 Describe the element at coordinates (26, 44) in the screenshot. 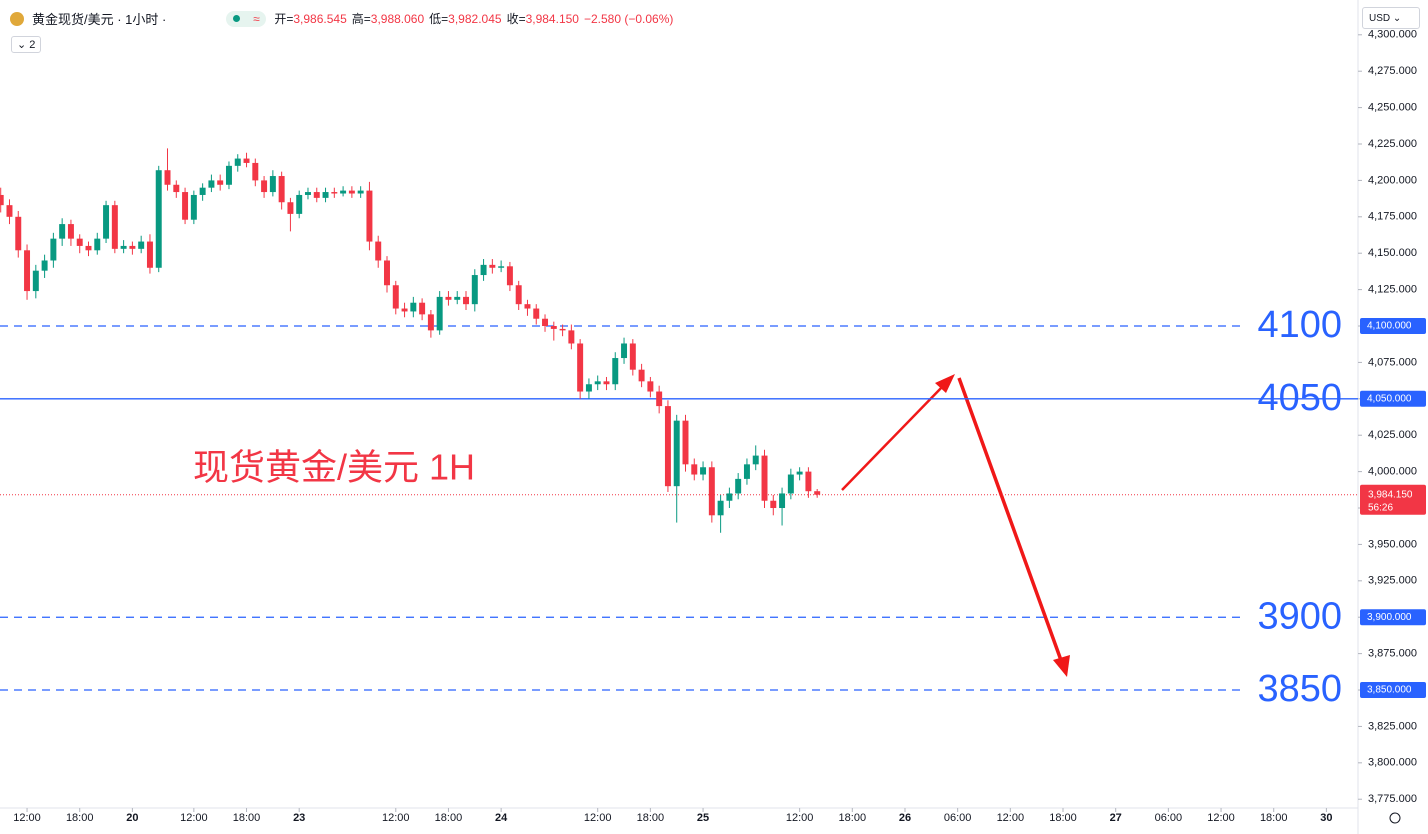

I see `indicator-toggle: ⌄ 2` at that location.